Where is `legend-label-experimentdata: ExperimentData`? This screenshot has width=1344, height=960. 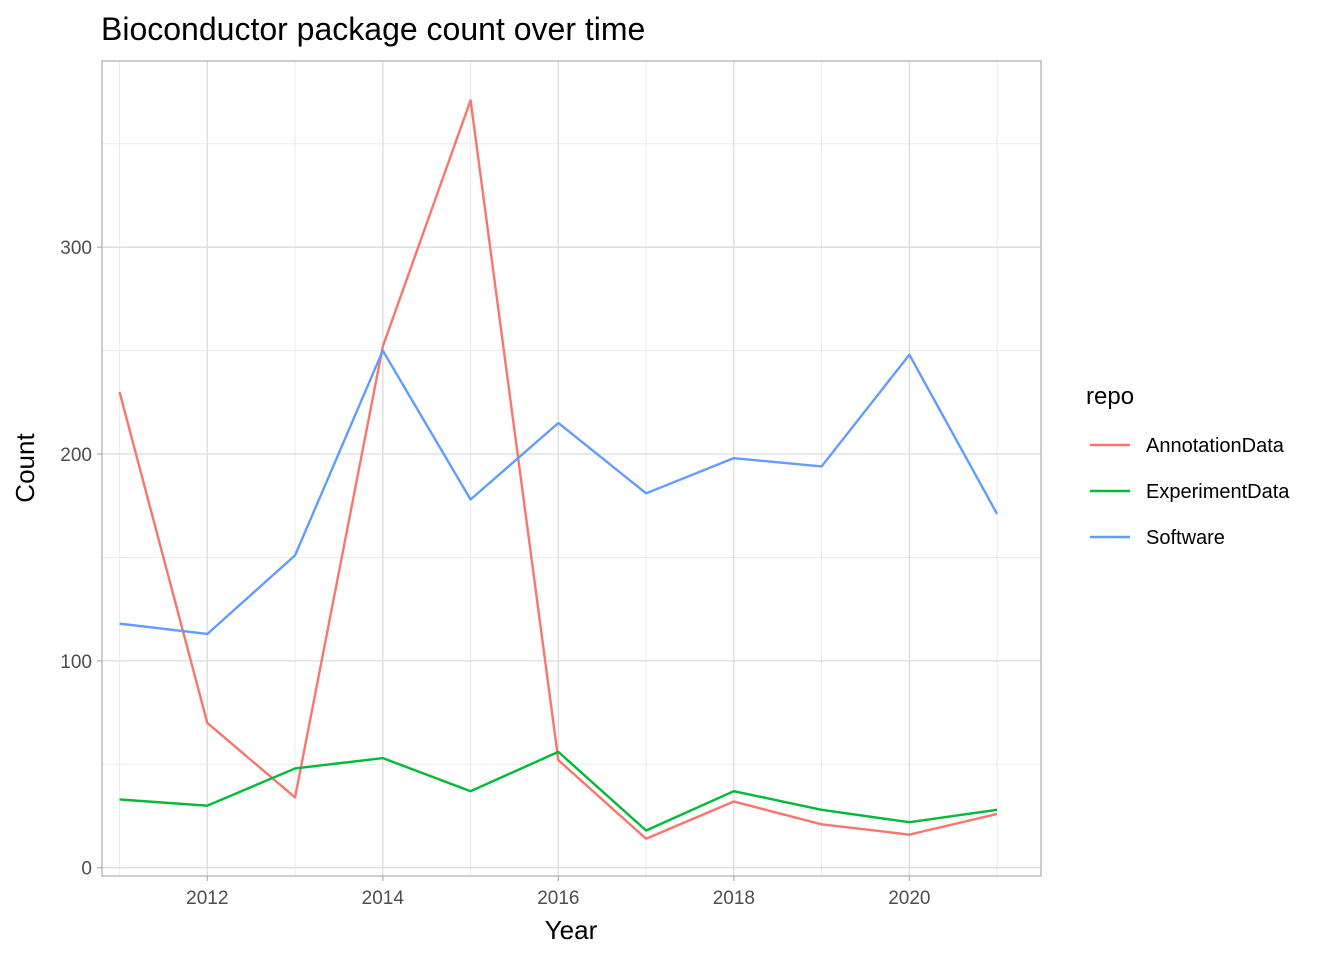 legend-label-experimentdata: ExperimentData is located at coordinates (1218, 492).